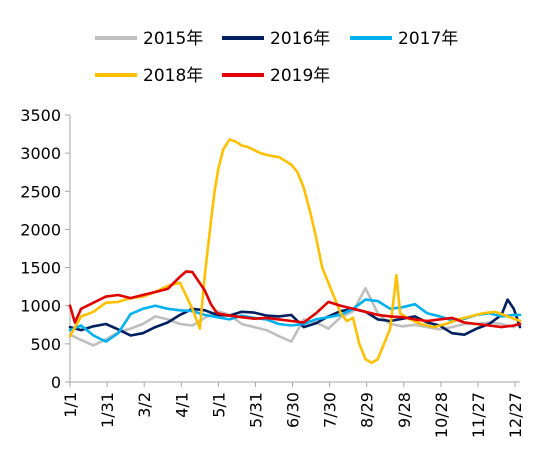 Image resolution: width=550 pixels, height=475 pixels. I want to click on legend-item: 2019年, so click(276, 76).